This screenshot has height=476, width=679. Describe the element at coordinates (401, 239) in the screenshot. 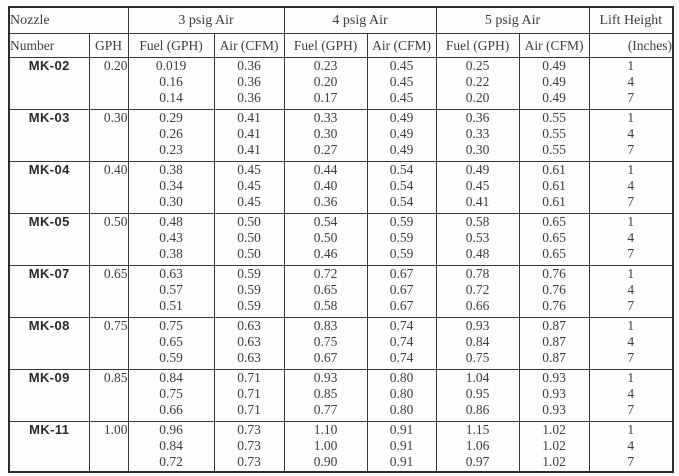

I see `psig4-air-cell: 0.59 0.59 0.59` at that location.